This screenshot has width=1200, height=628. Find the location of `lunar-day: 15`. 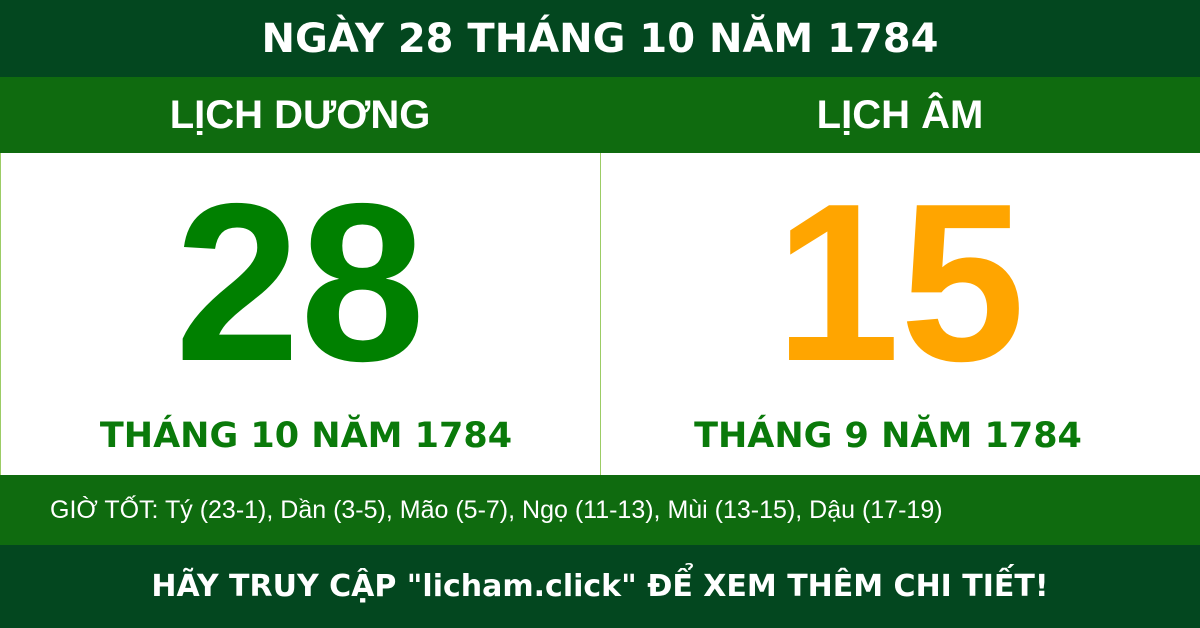

lunar-day: 15 is located at coordinates (900, 282).